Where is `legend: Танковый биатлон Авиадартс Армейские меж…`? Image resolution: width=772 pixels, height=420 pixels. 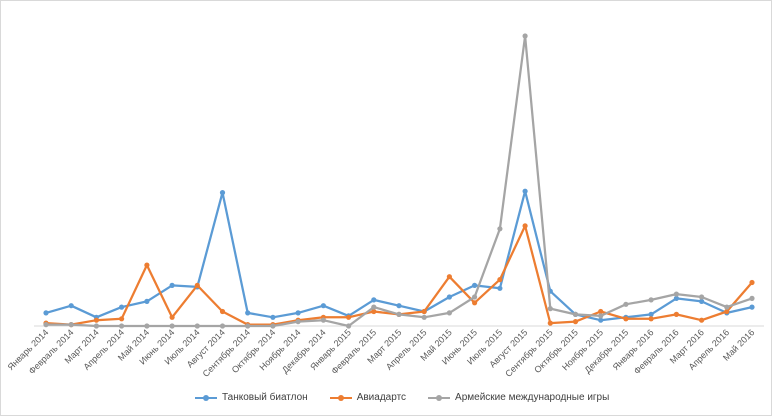
legend: Танковый биатлон Авиадартс Армейские меж… is located at coordinates (402, 397).